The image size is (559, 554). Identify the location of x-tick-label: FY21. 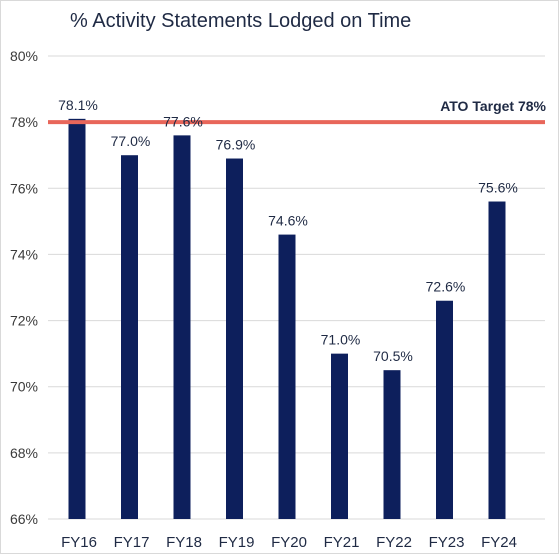
(342, 542).